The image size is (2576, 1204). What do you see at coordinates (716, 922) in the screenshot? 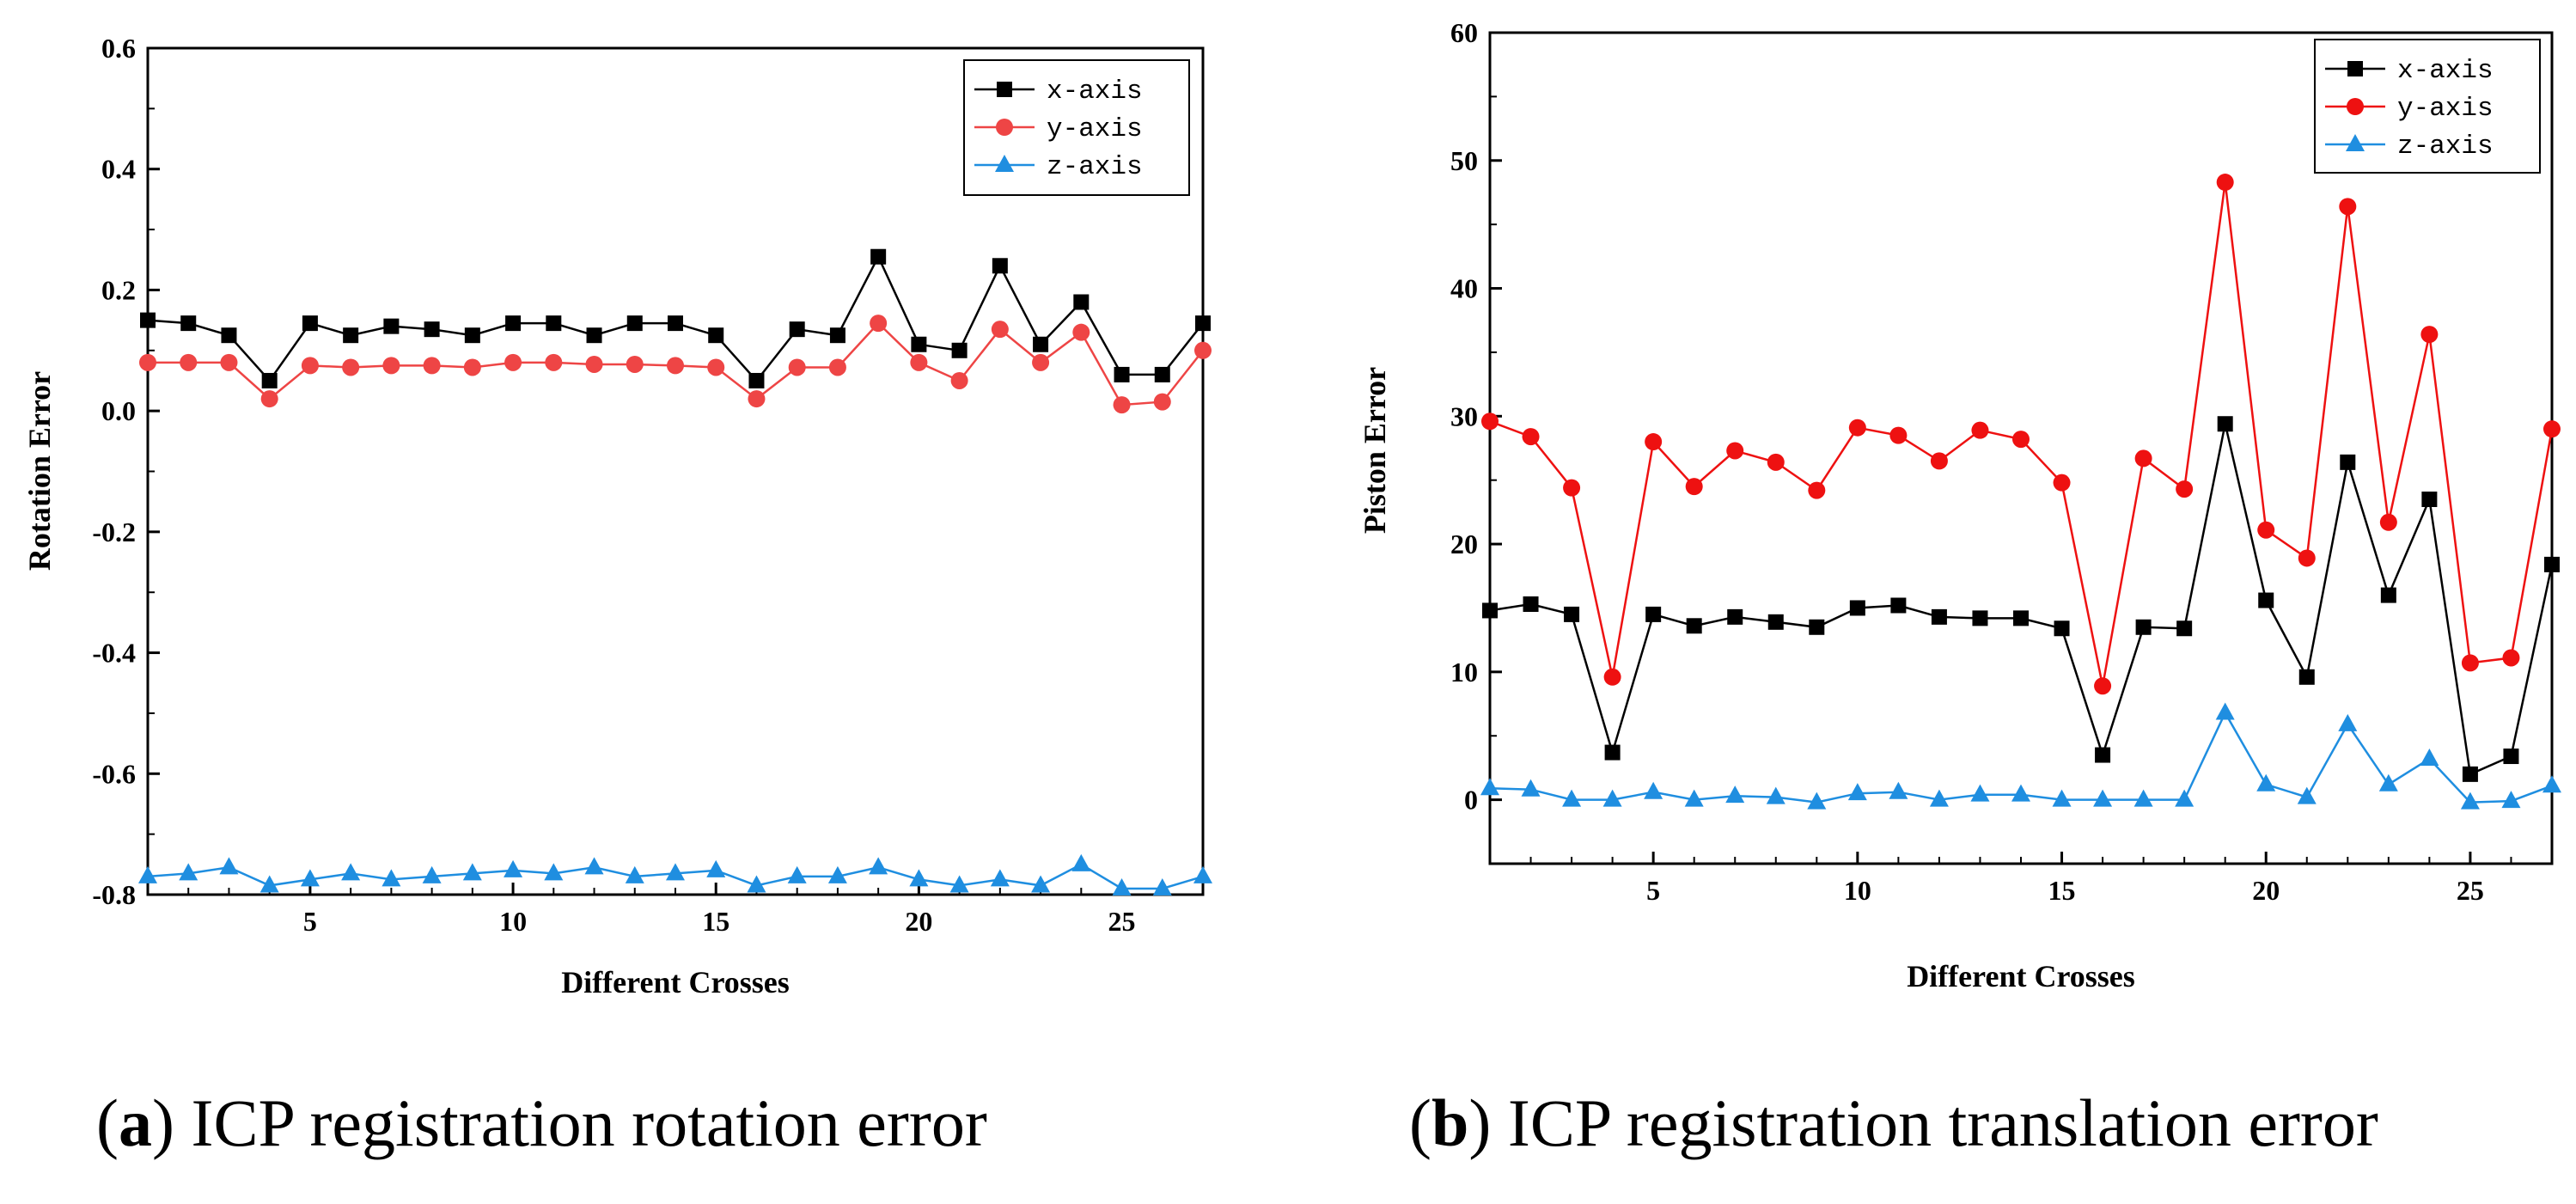
I see `x-tick-label-a: 15` at bounding box center [716, 922].